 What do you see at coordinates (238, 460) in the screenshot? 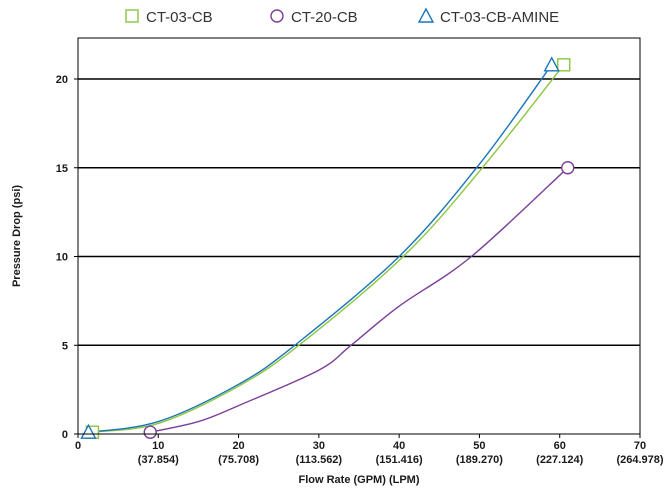
I see `x-tick-sublabel: (75.708)` at bounding box center [238, 460].